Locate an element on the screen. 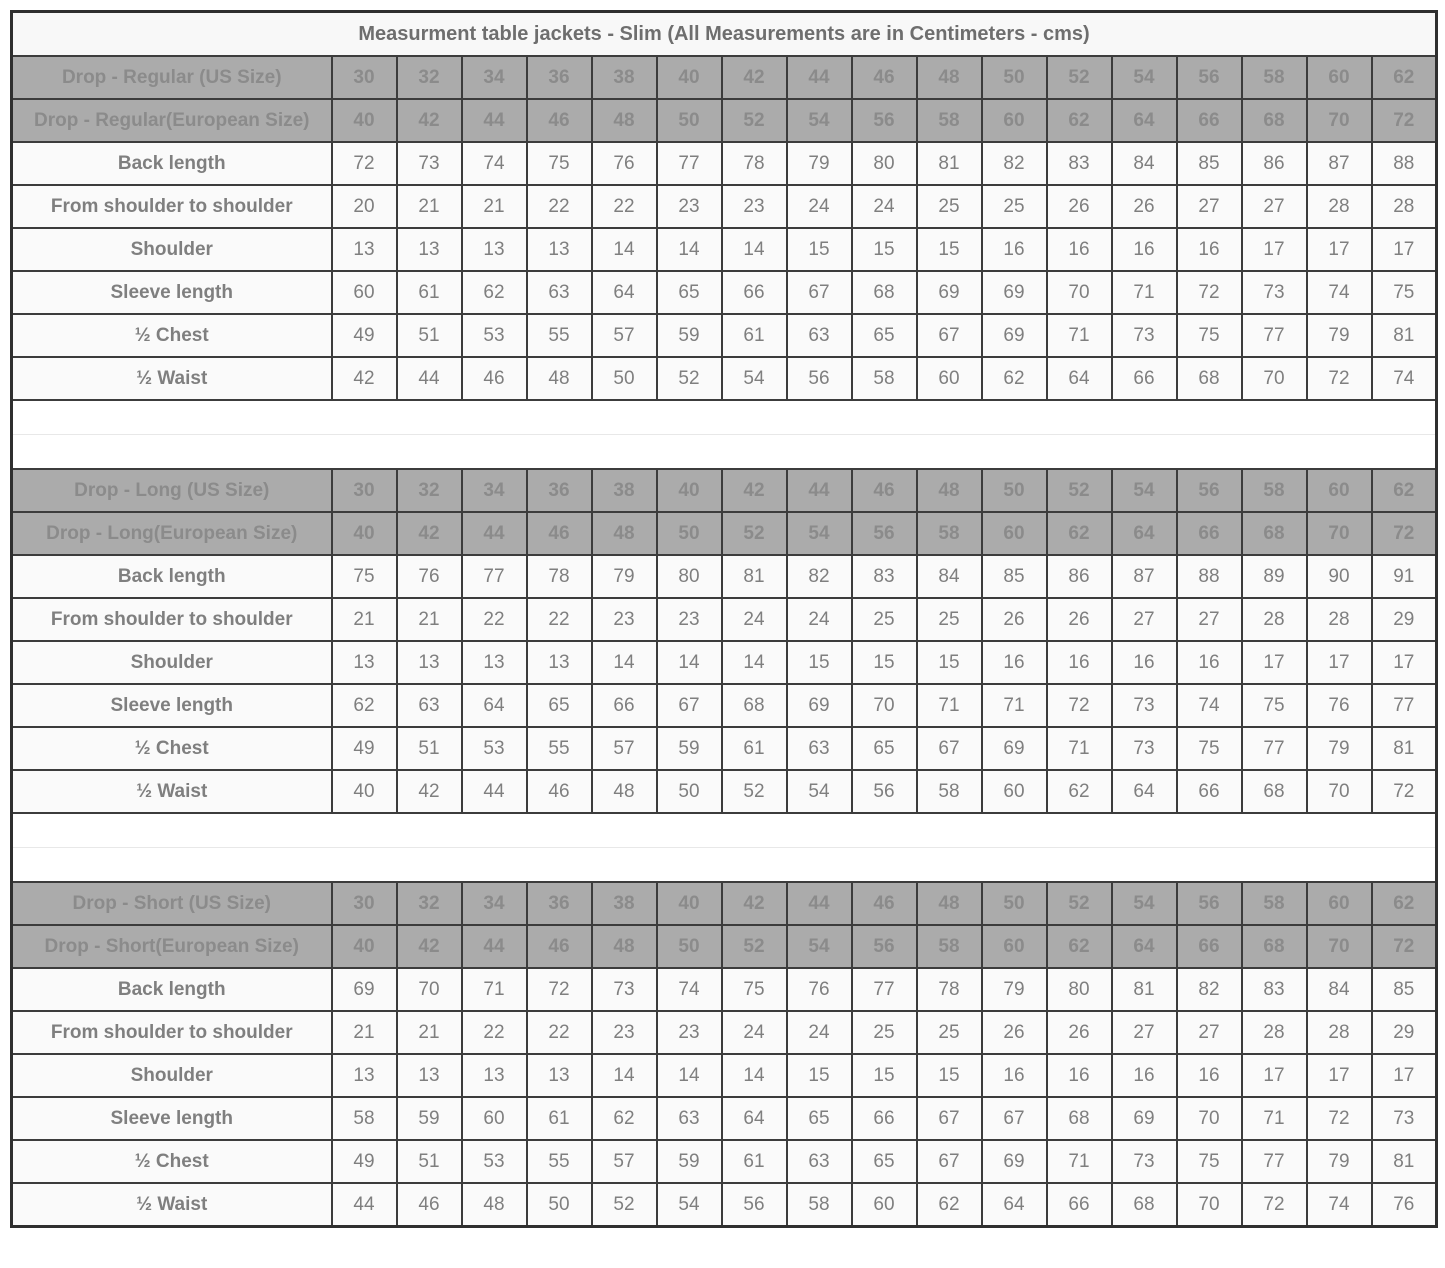 This screenshot has height=1268, width=1445. size-header-cell: 66 is located at coordinates (1209, 120).